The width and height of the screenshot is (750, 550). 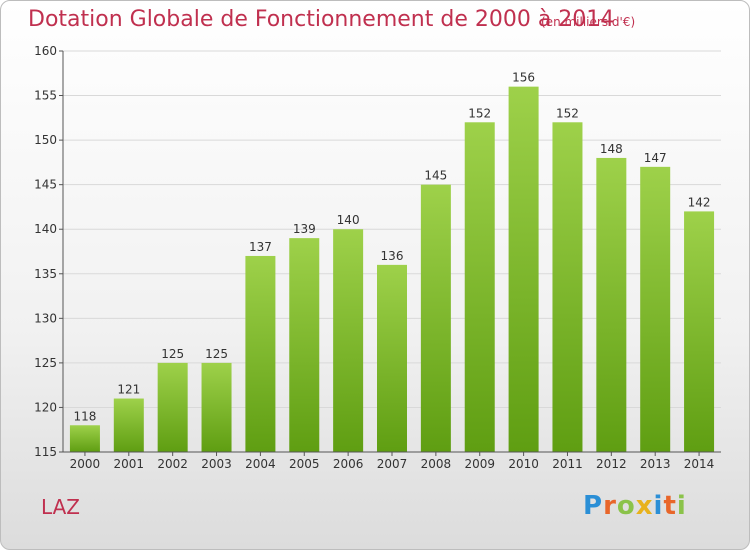 What do you see at coordinates (45, 185) in the screenshot?
I see `y-tick-label: 145` at bounding box center [45, 185].